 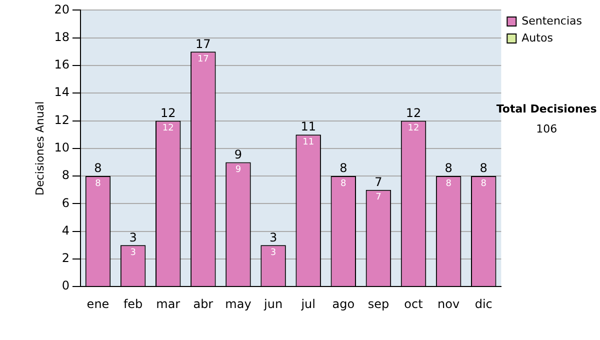 I want to click on y-tick-label: 20, so click(x=62, y=9).